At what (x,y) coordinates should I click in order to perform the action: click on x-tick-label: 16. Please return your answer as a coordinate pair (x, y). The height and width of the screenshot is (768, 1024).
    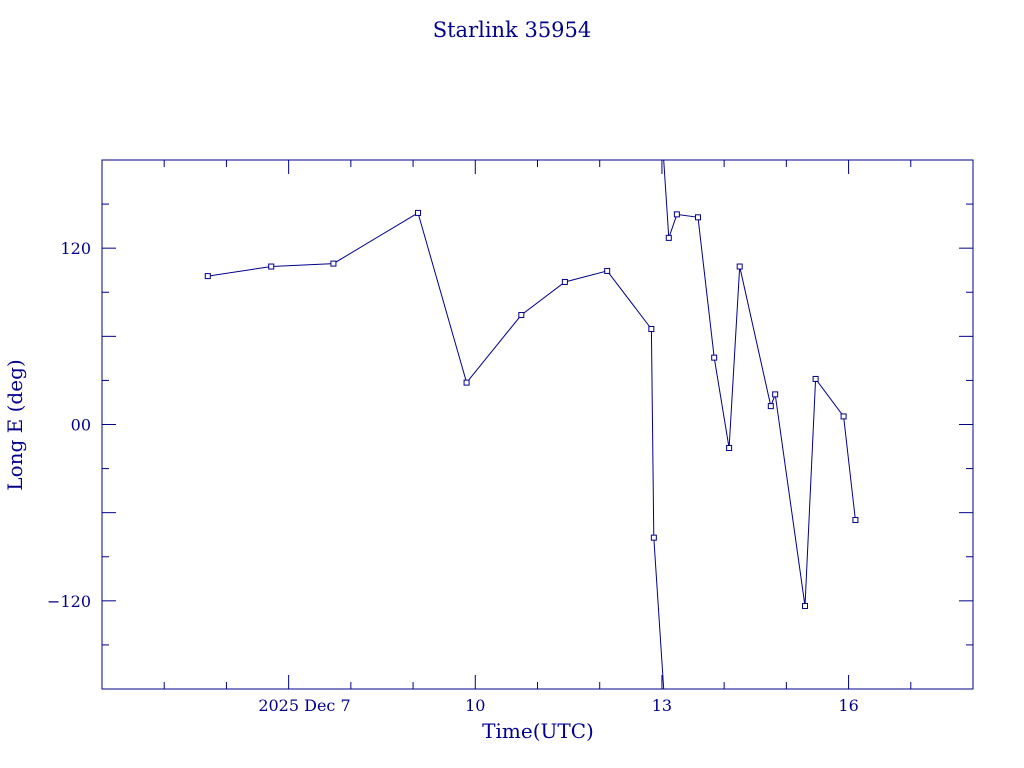
    Looking at the image, I should click on (848, 705).